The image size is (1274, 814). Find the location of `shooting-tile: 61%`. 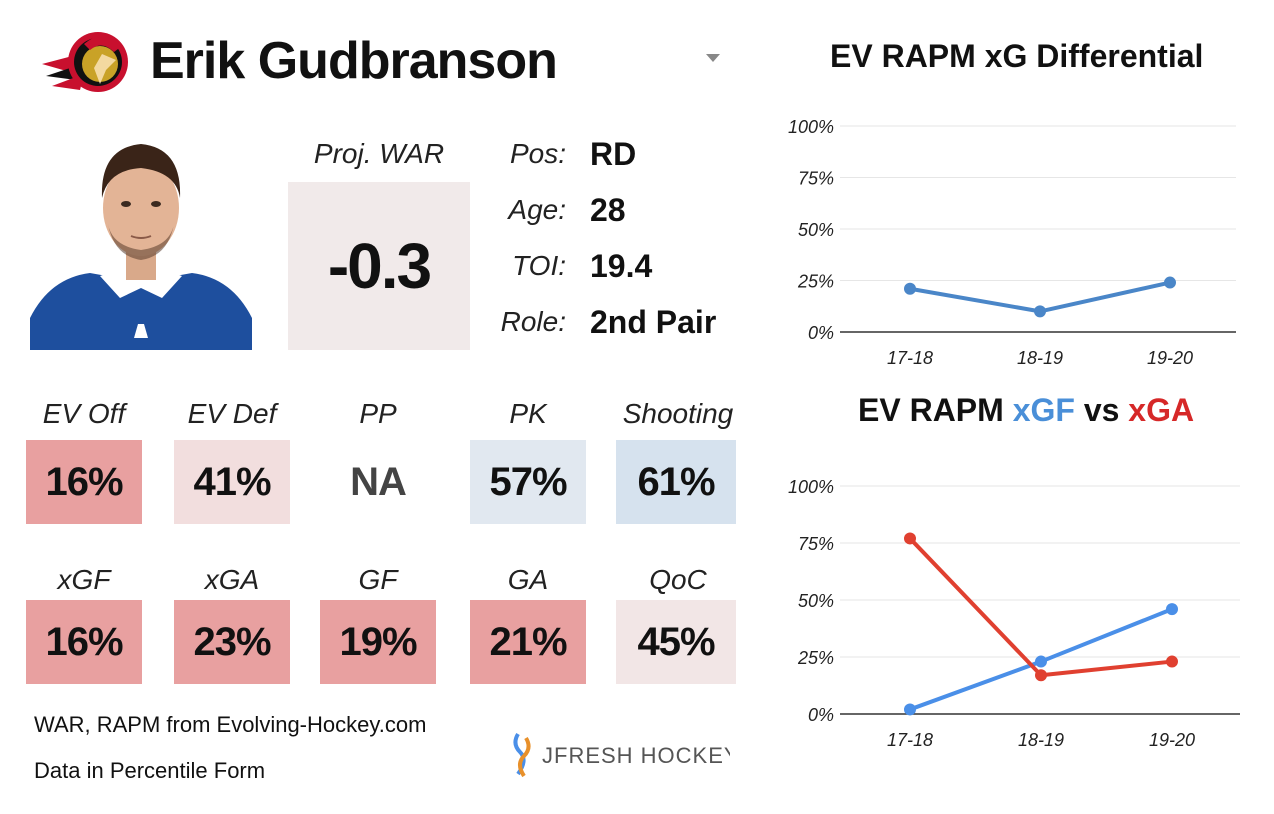

shooting-tile: 61% is located at coordinates (676, 482).